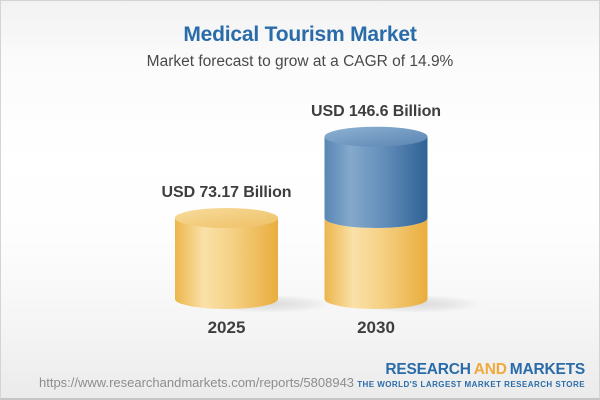  I want to click on value-label-2025: USD 73.17 Billion, so click(226, 192).